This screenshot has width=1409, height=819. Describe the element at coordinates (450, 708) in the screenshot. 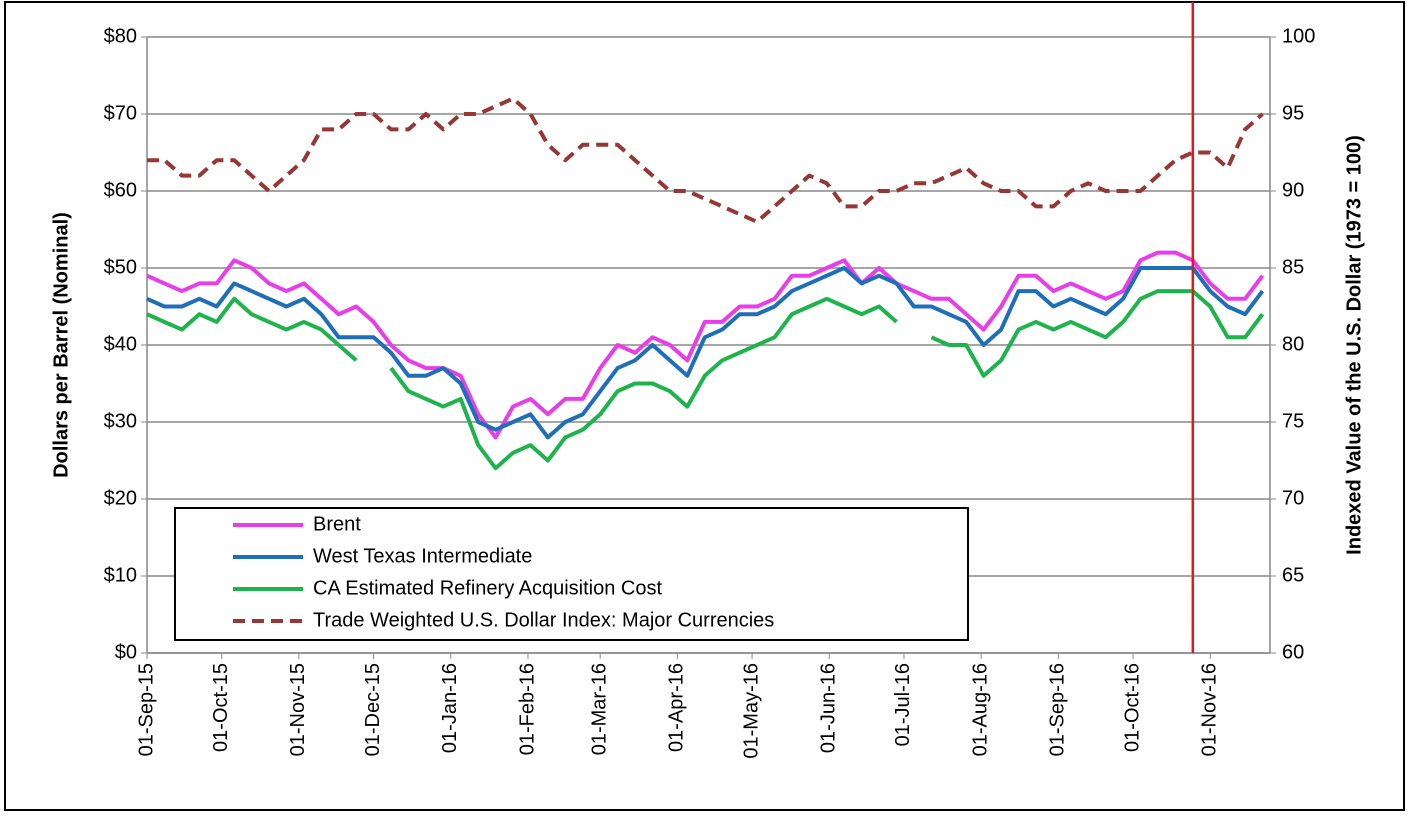

I see `x-tick-label: 01-Jan-16` at that location.